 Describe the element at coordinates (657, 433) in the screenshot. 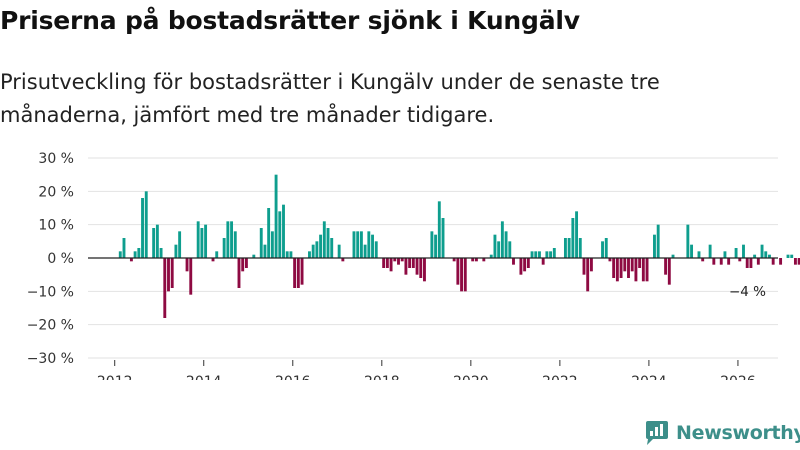

I see `bar-chart-logo-icon` at that location.